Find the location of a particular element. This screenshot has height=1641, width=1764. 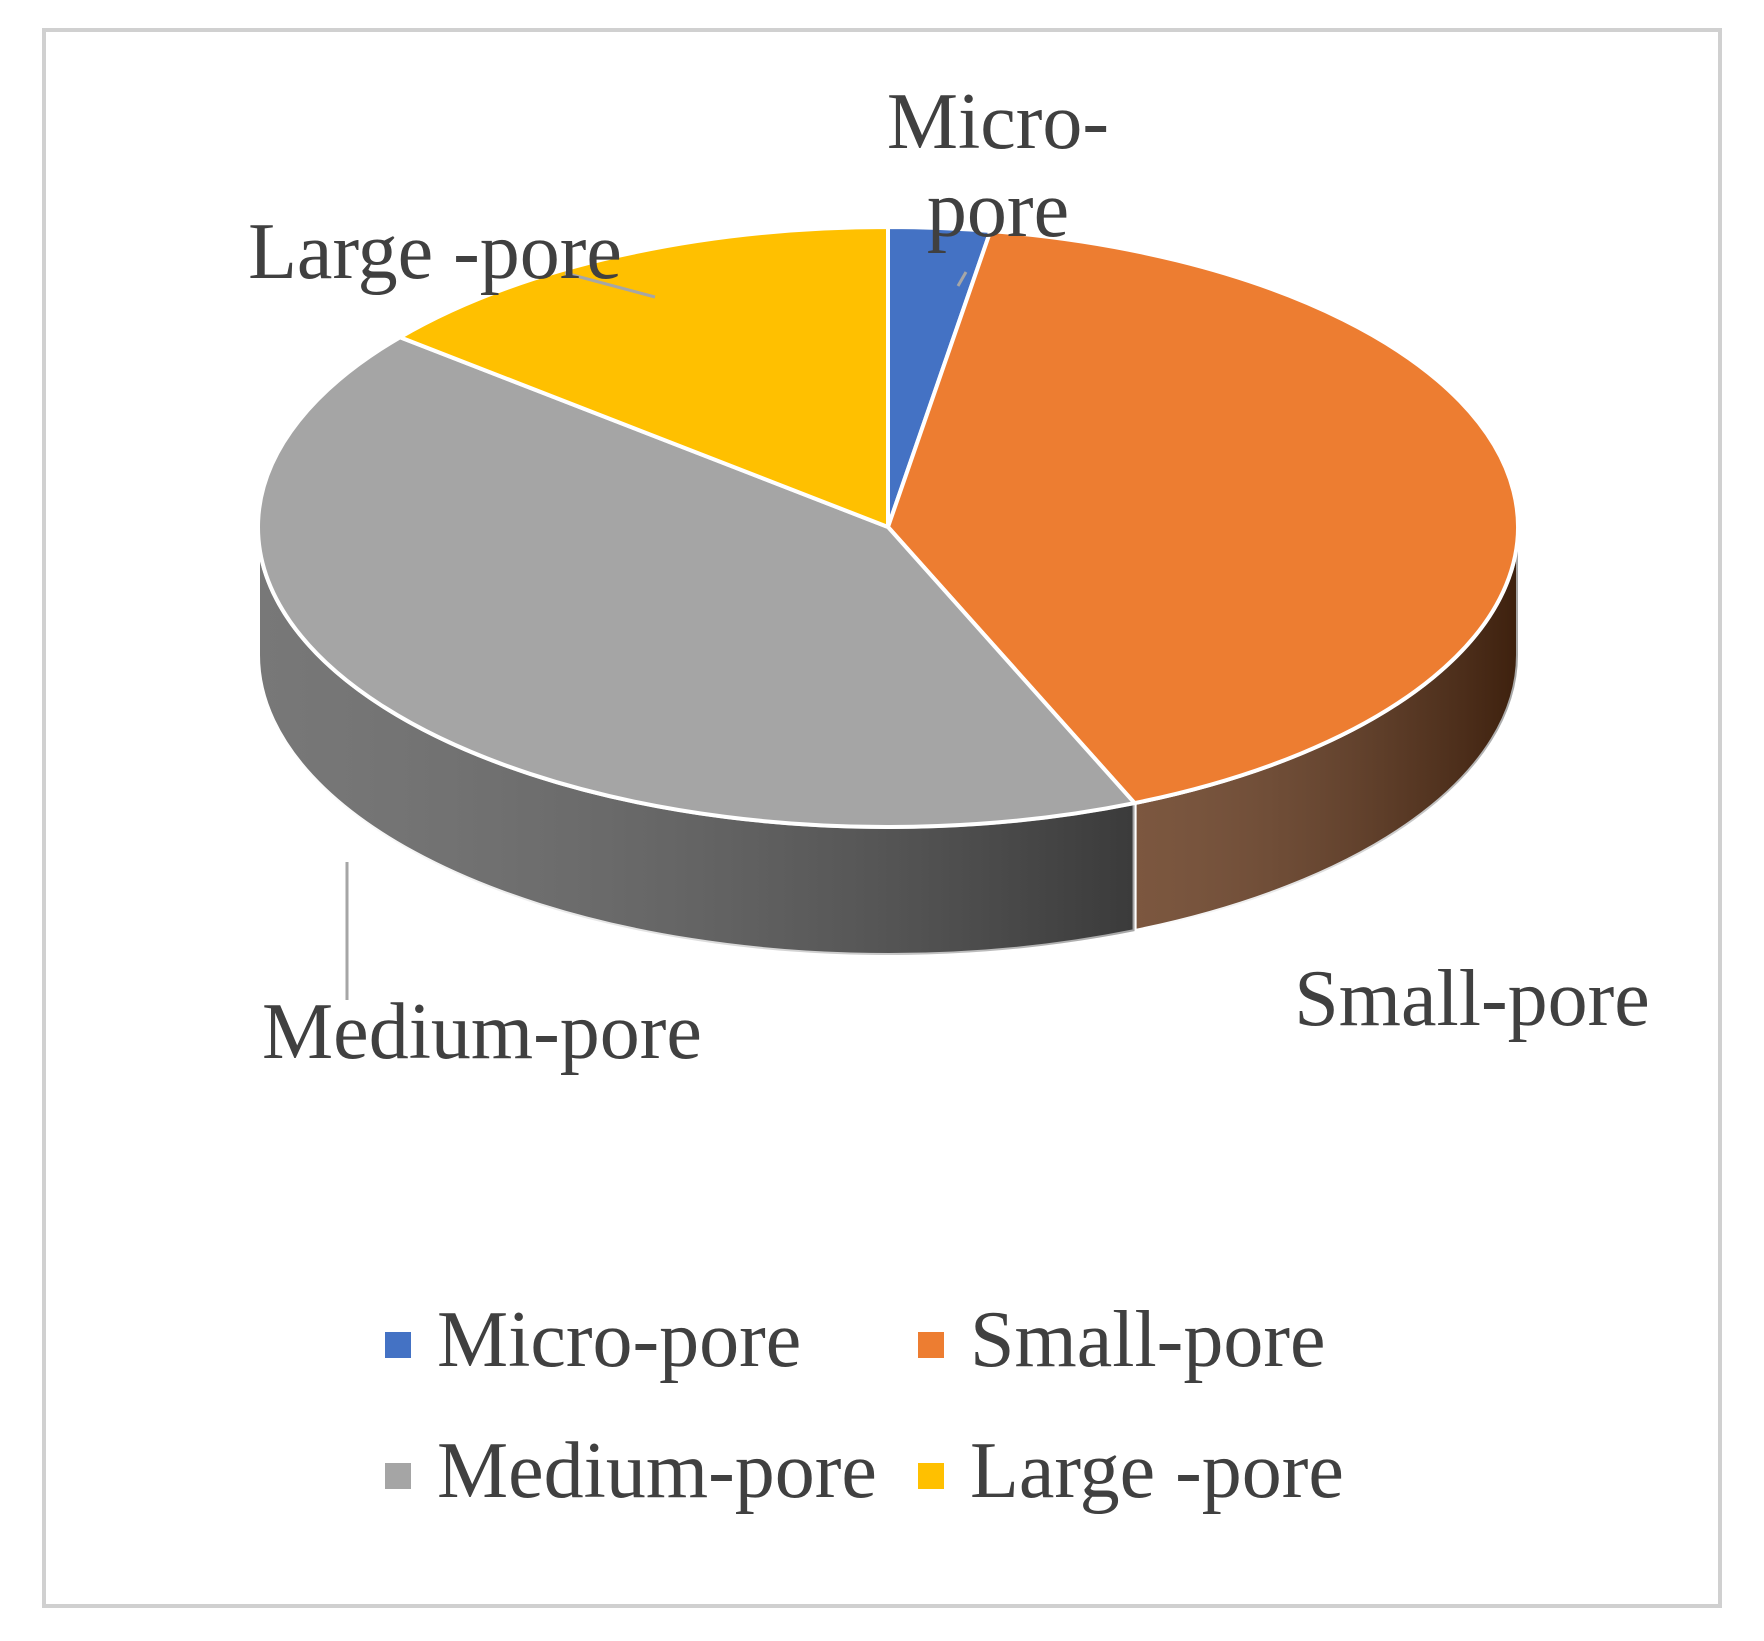

legend-swatch-small-pore is located at coordinates (931, 1345).